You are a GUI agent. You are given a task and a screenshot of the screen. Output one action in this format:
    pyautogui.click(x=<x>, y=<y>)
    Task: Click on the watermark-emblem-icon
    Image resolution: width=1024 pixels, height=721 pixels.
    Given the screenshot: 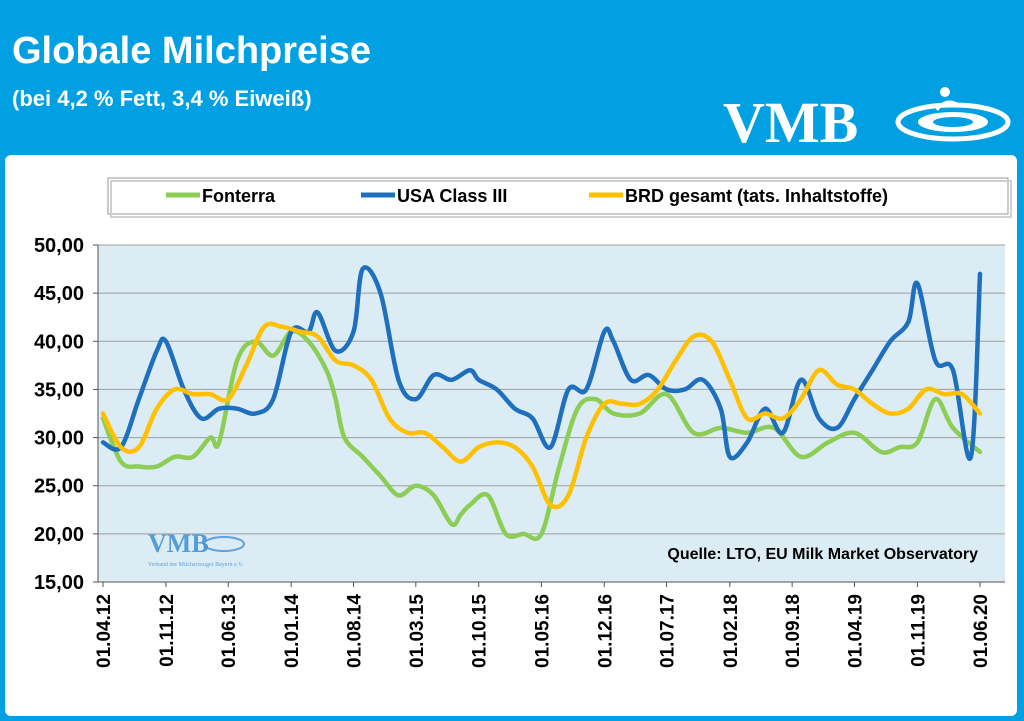 What is the action you would take?
    pyautogui.click(x=224, y=544)
    